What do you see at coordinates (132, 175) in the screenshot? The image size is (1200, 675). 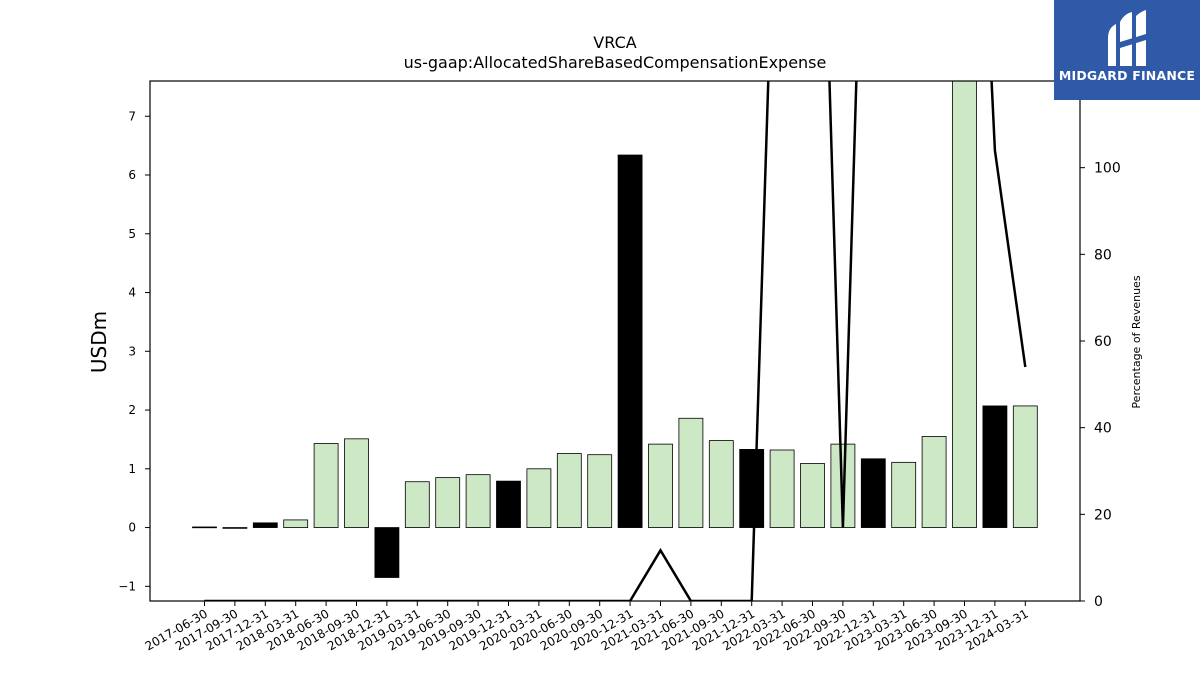 I see `y-tick-label: 6` at bounding box center [132, 175].